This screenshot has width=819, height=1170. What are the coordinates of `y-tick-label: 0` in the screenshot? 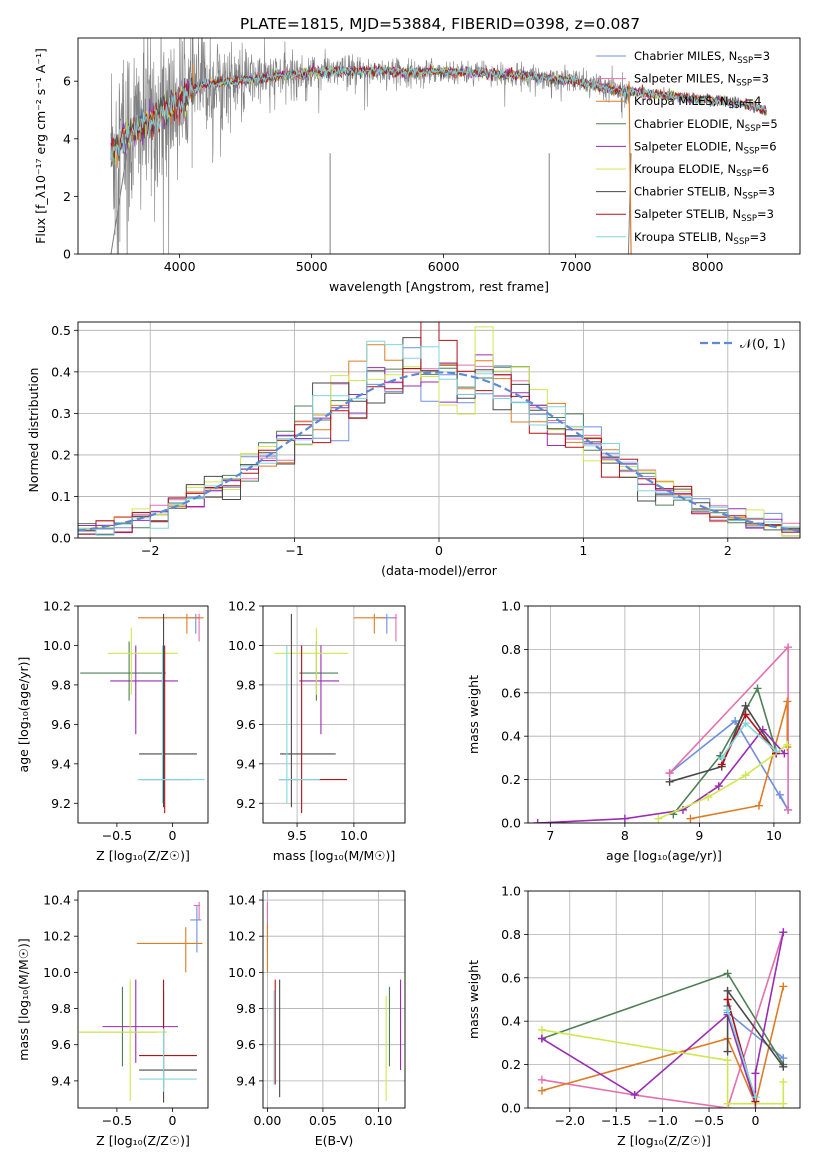 It's located at (67, 254).